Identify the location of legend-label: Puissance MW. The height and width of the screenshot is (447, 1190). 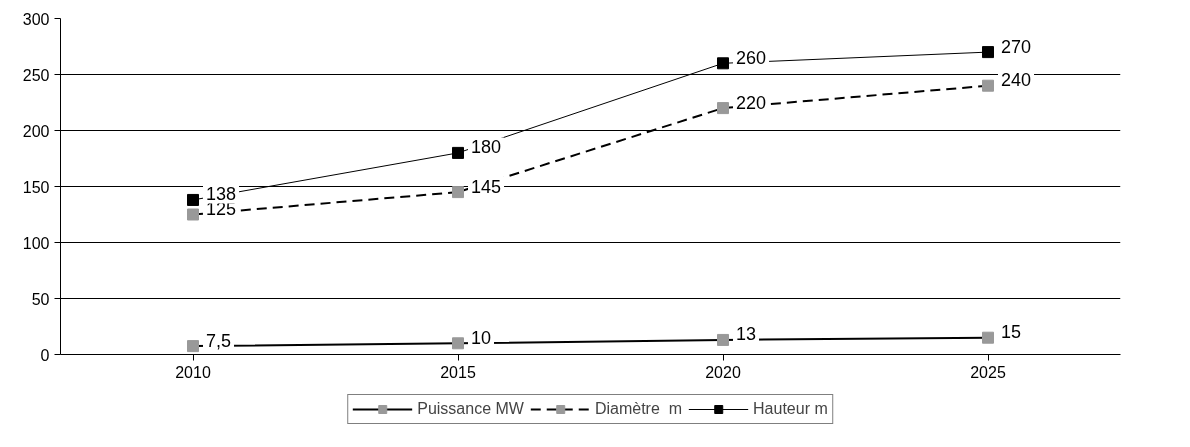
(470, 409).